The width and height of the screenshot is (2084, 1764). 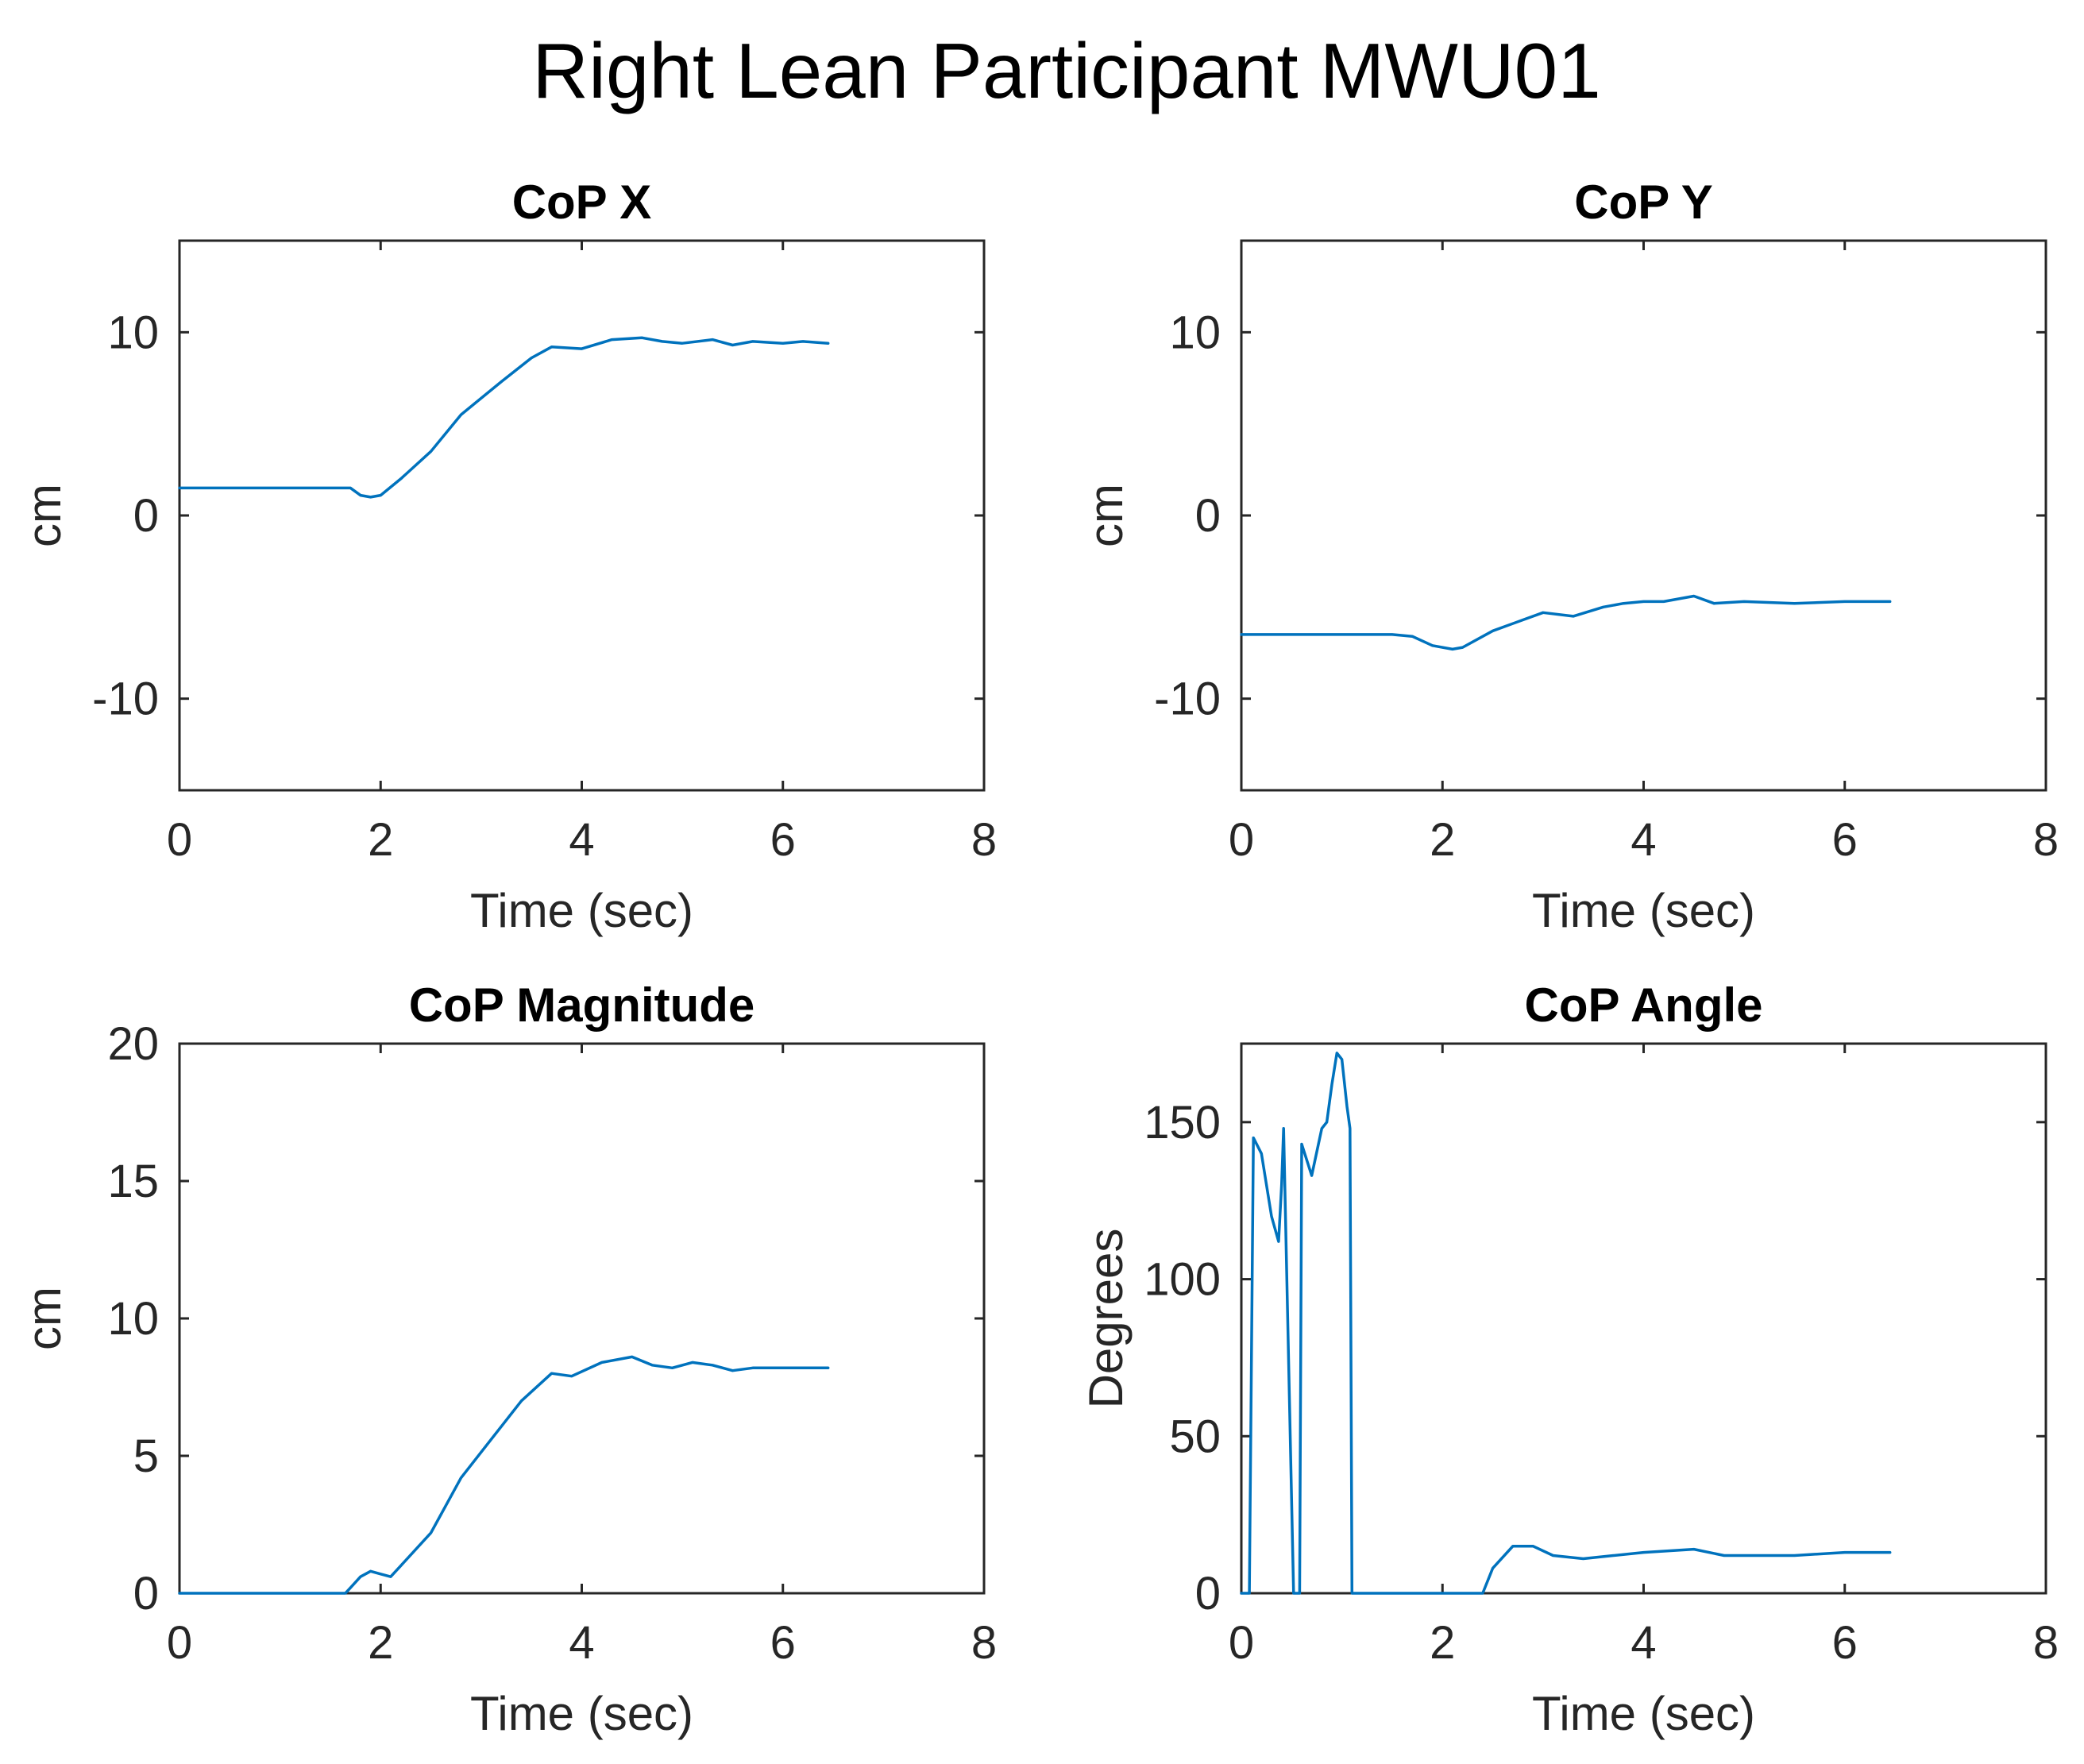 What do you see at coordinates (125, 699) in the screenshot?
I see `cop-x-ytick-label: -10` at bounding box center [125, 699].